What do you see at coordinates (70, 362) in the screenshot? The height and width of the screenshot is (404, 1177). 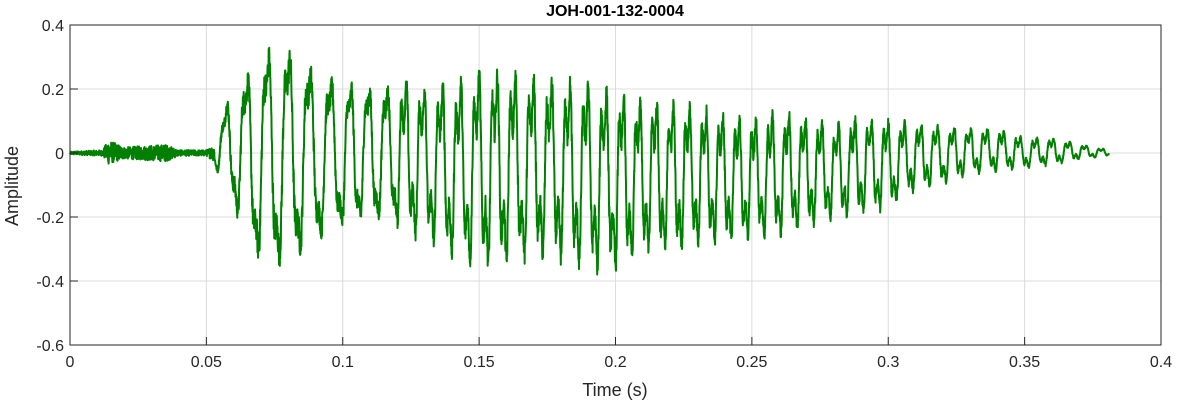 I see `x-tick-label: 0` at bounding box center [70, 362].